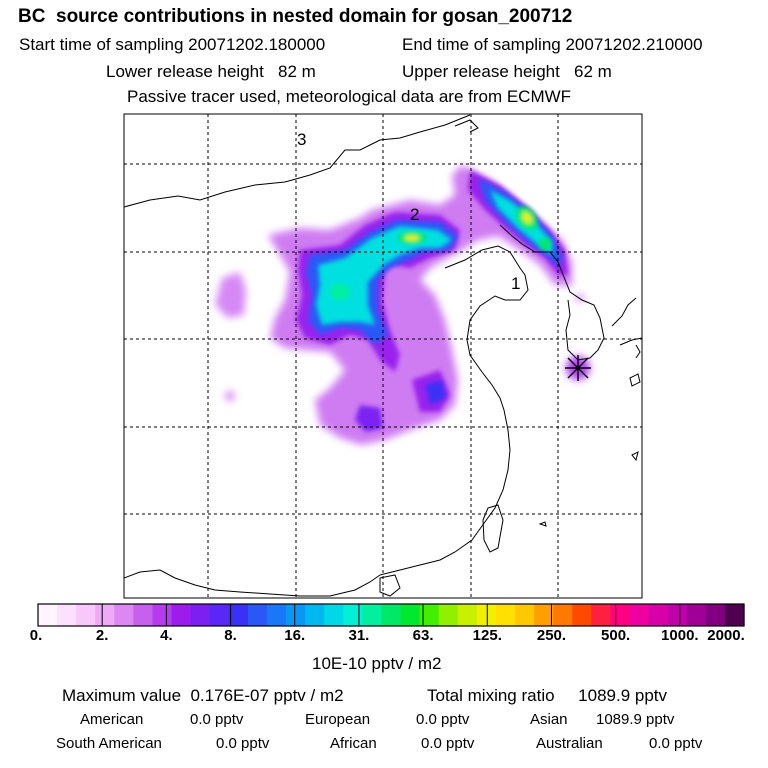  Describe the element at coordinates (217, 719) in the screenshot. I see `region-value-american: 0.0 pptv` at that location.